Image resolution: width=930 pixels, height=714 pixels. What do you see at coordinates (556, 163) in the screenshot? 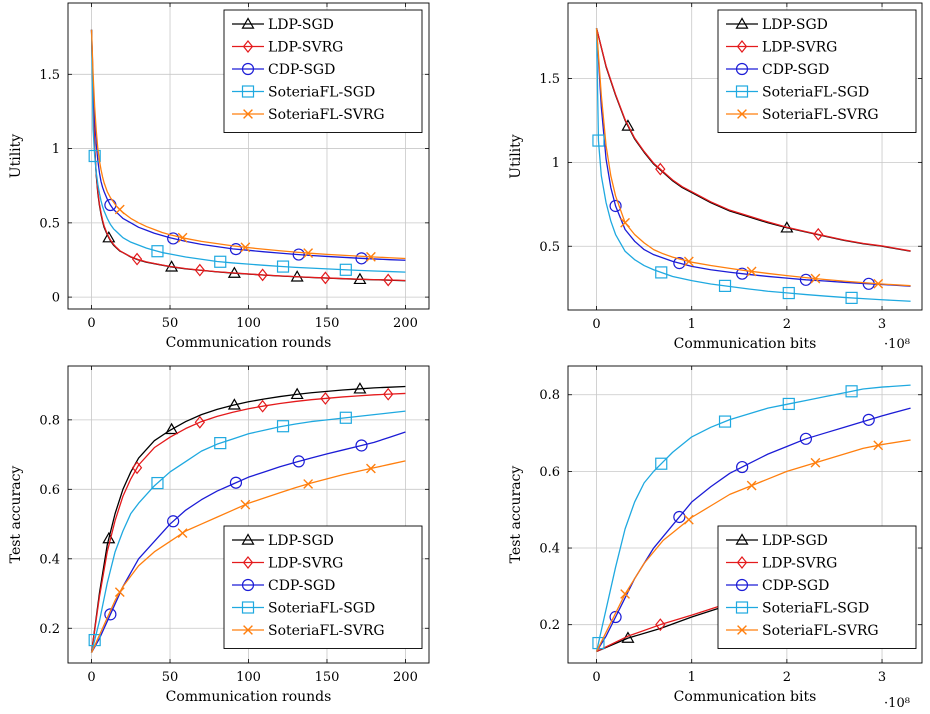
I see `y-tick-label: 1` at bounding box center [556, 163].